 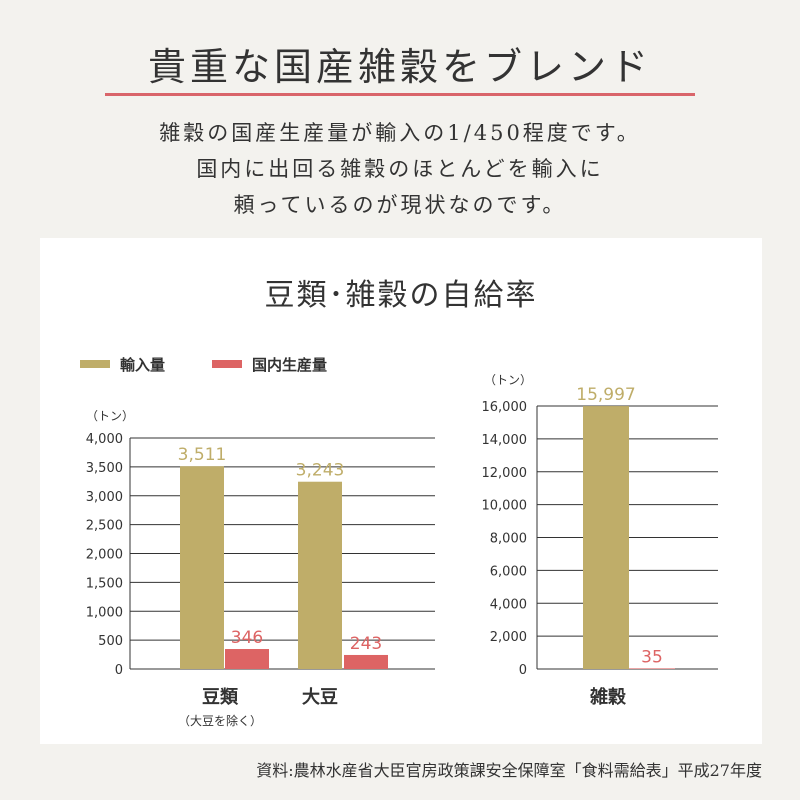 I want to click on y-tick-label: 1,000, so click(x=104, y=612).